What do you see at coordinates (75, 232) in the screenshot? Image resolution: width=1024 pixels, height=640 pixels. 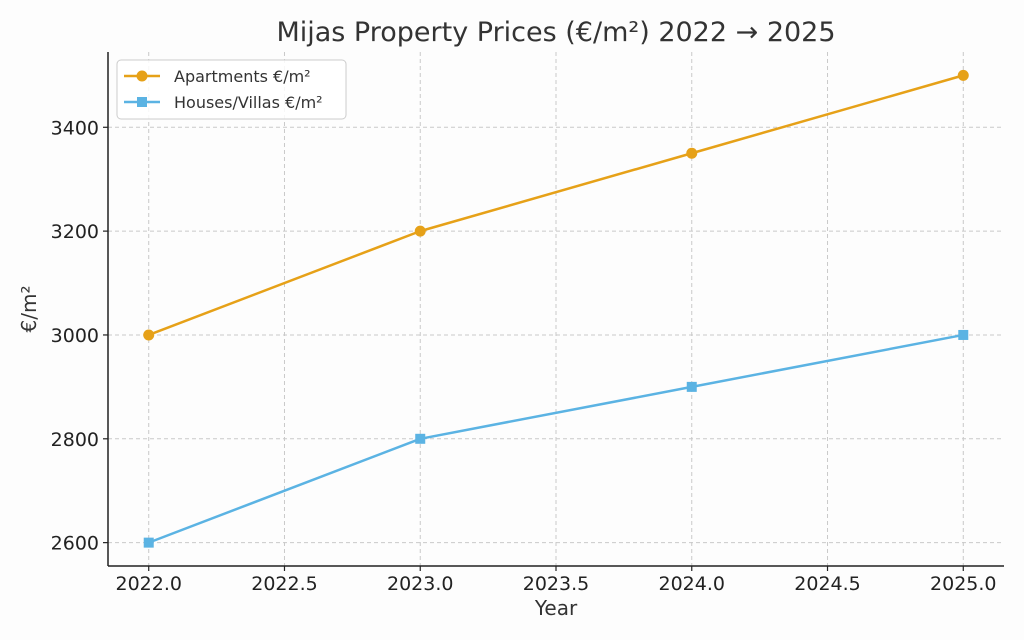 I see `y-tick-label: 3200` at bounding box center [75, 232].